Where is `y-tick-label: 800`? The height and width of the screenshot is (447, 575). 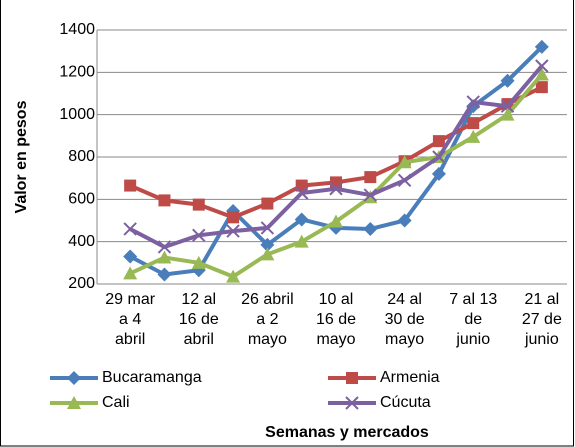 y-tick-label: 800 is located at coordinates (81, 156).